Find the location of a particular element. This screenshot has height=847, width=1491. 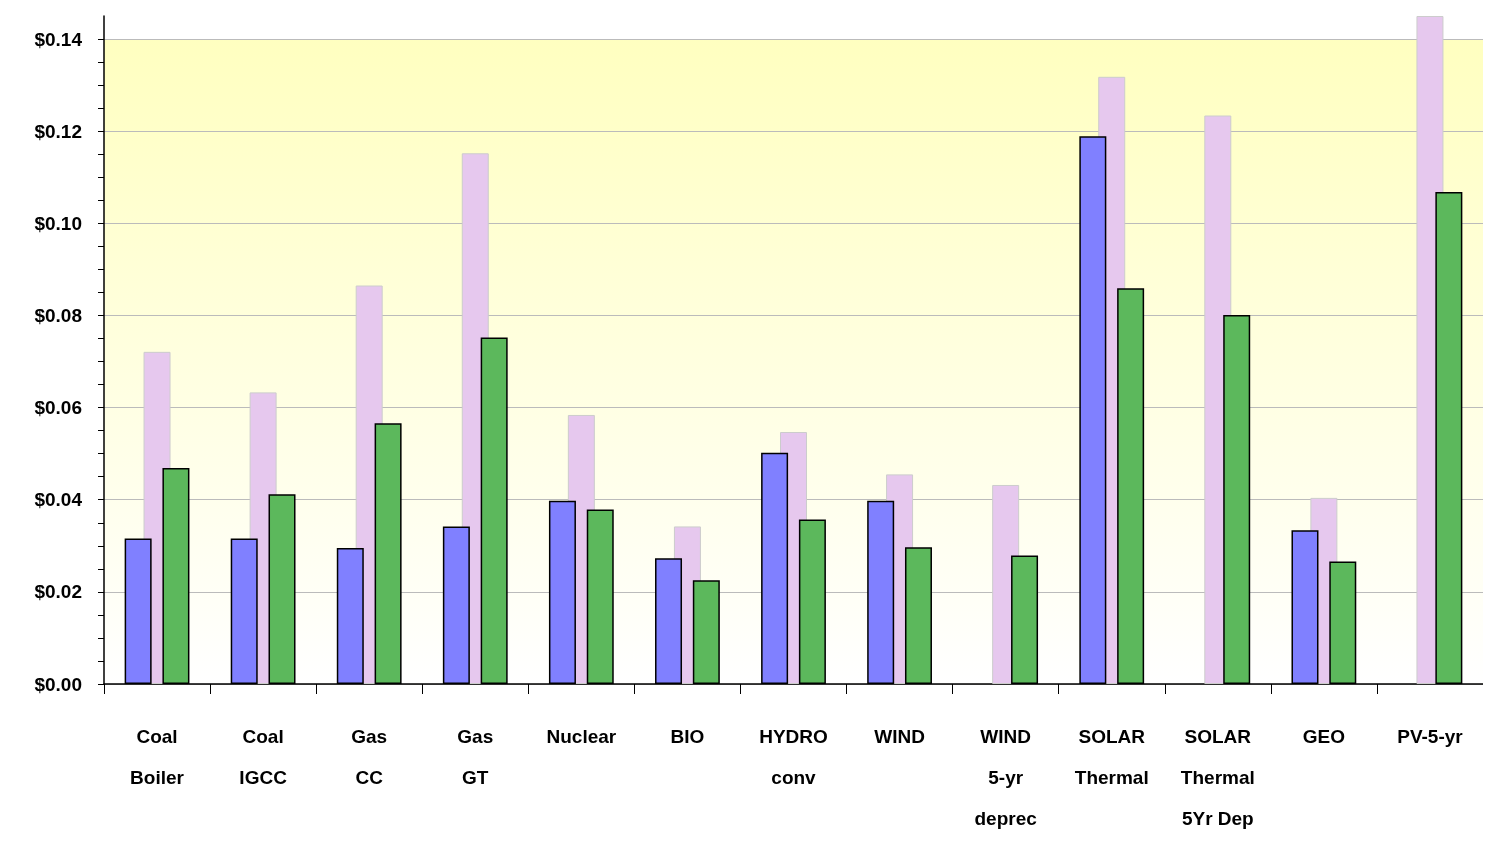

x-tick-label: Gas CC is located at coordinates (369, 757).